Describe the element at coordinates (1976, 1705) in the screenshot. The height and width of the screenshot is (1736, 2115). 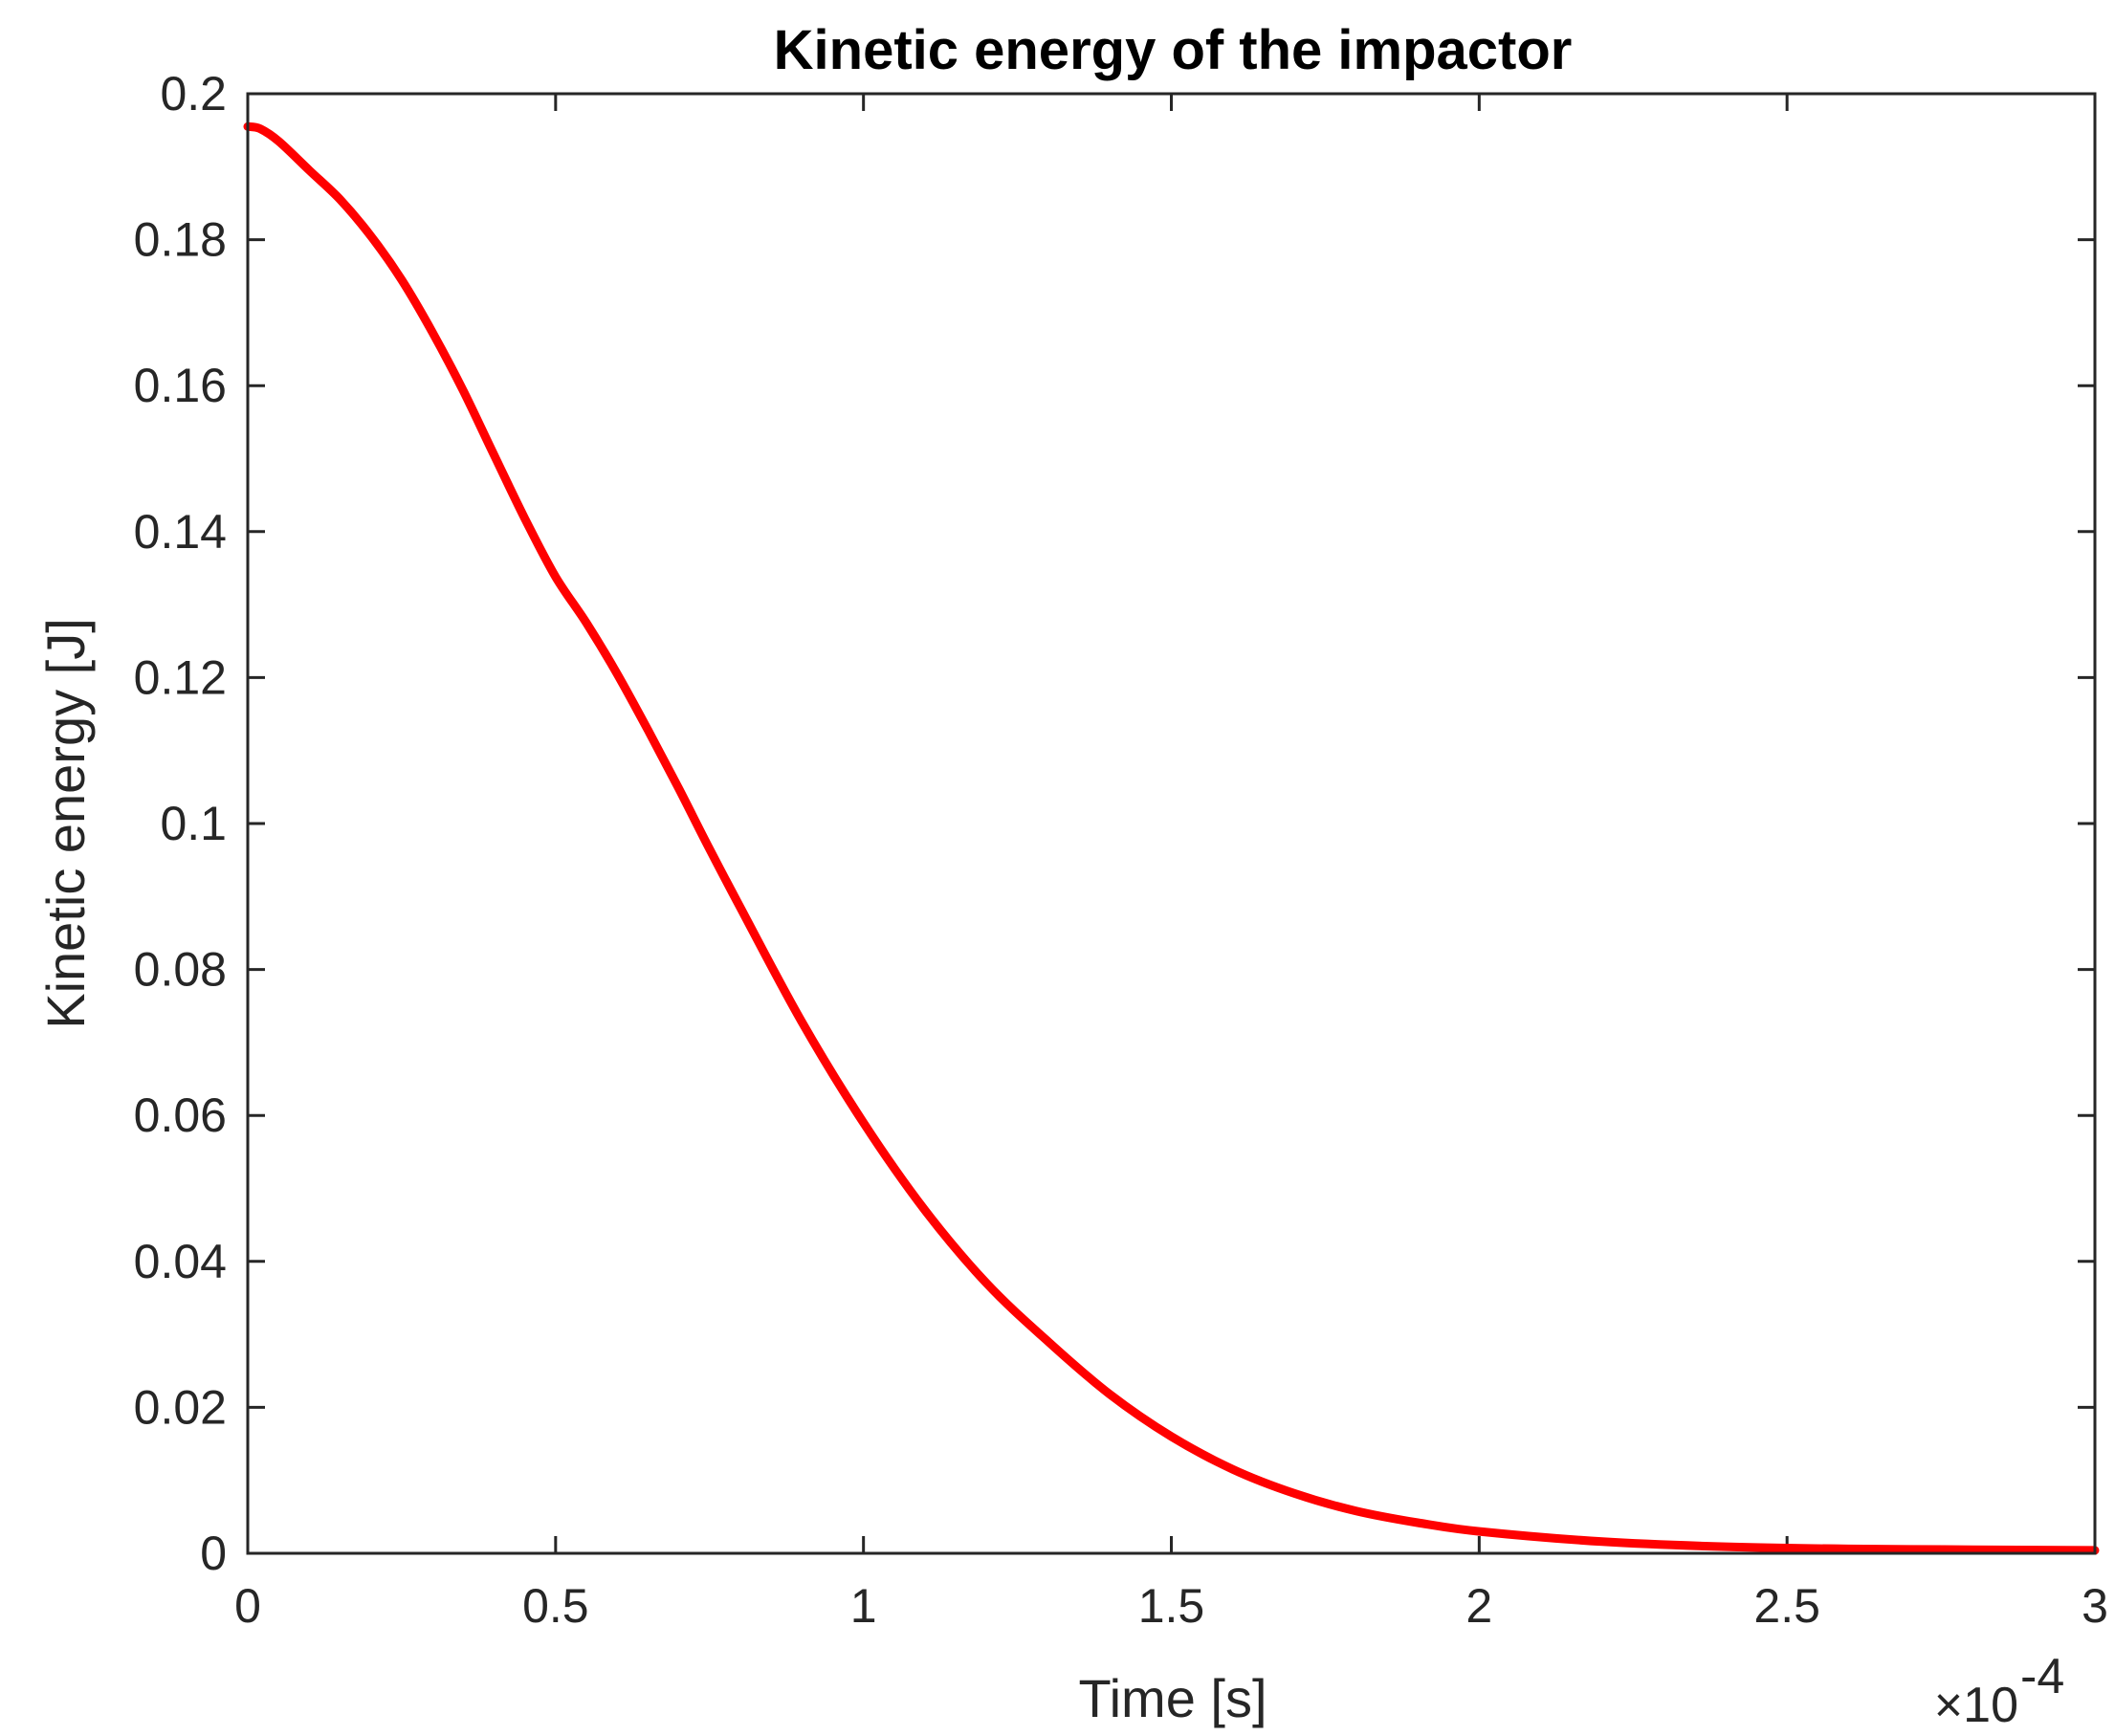
I see `x-exponent-base: ×10` at that location.